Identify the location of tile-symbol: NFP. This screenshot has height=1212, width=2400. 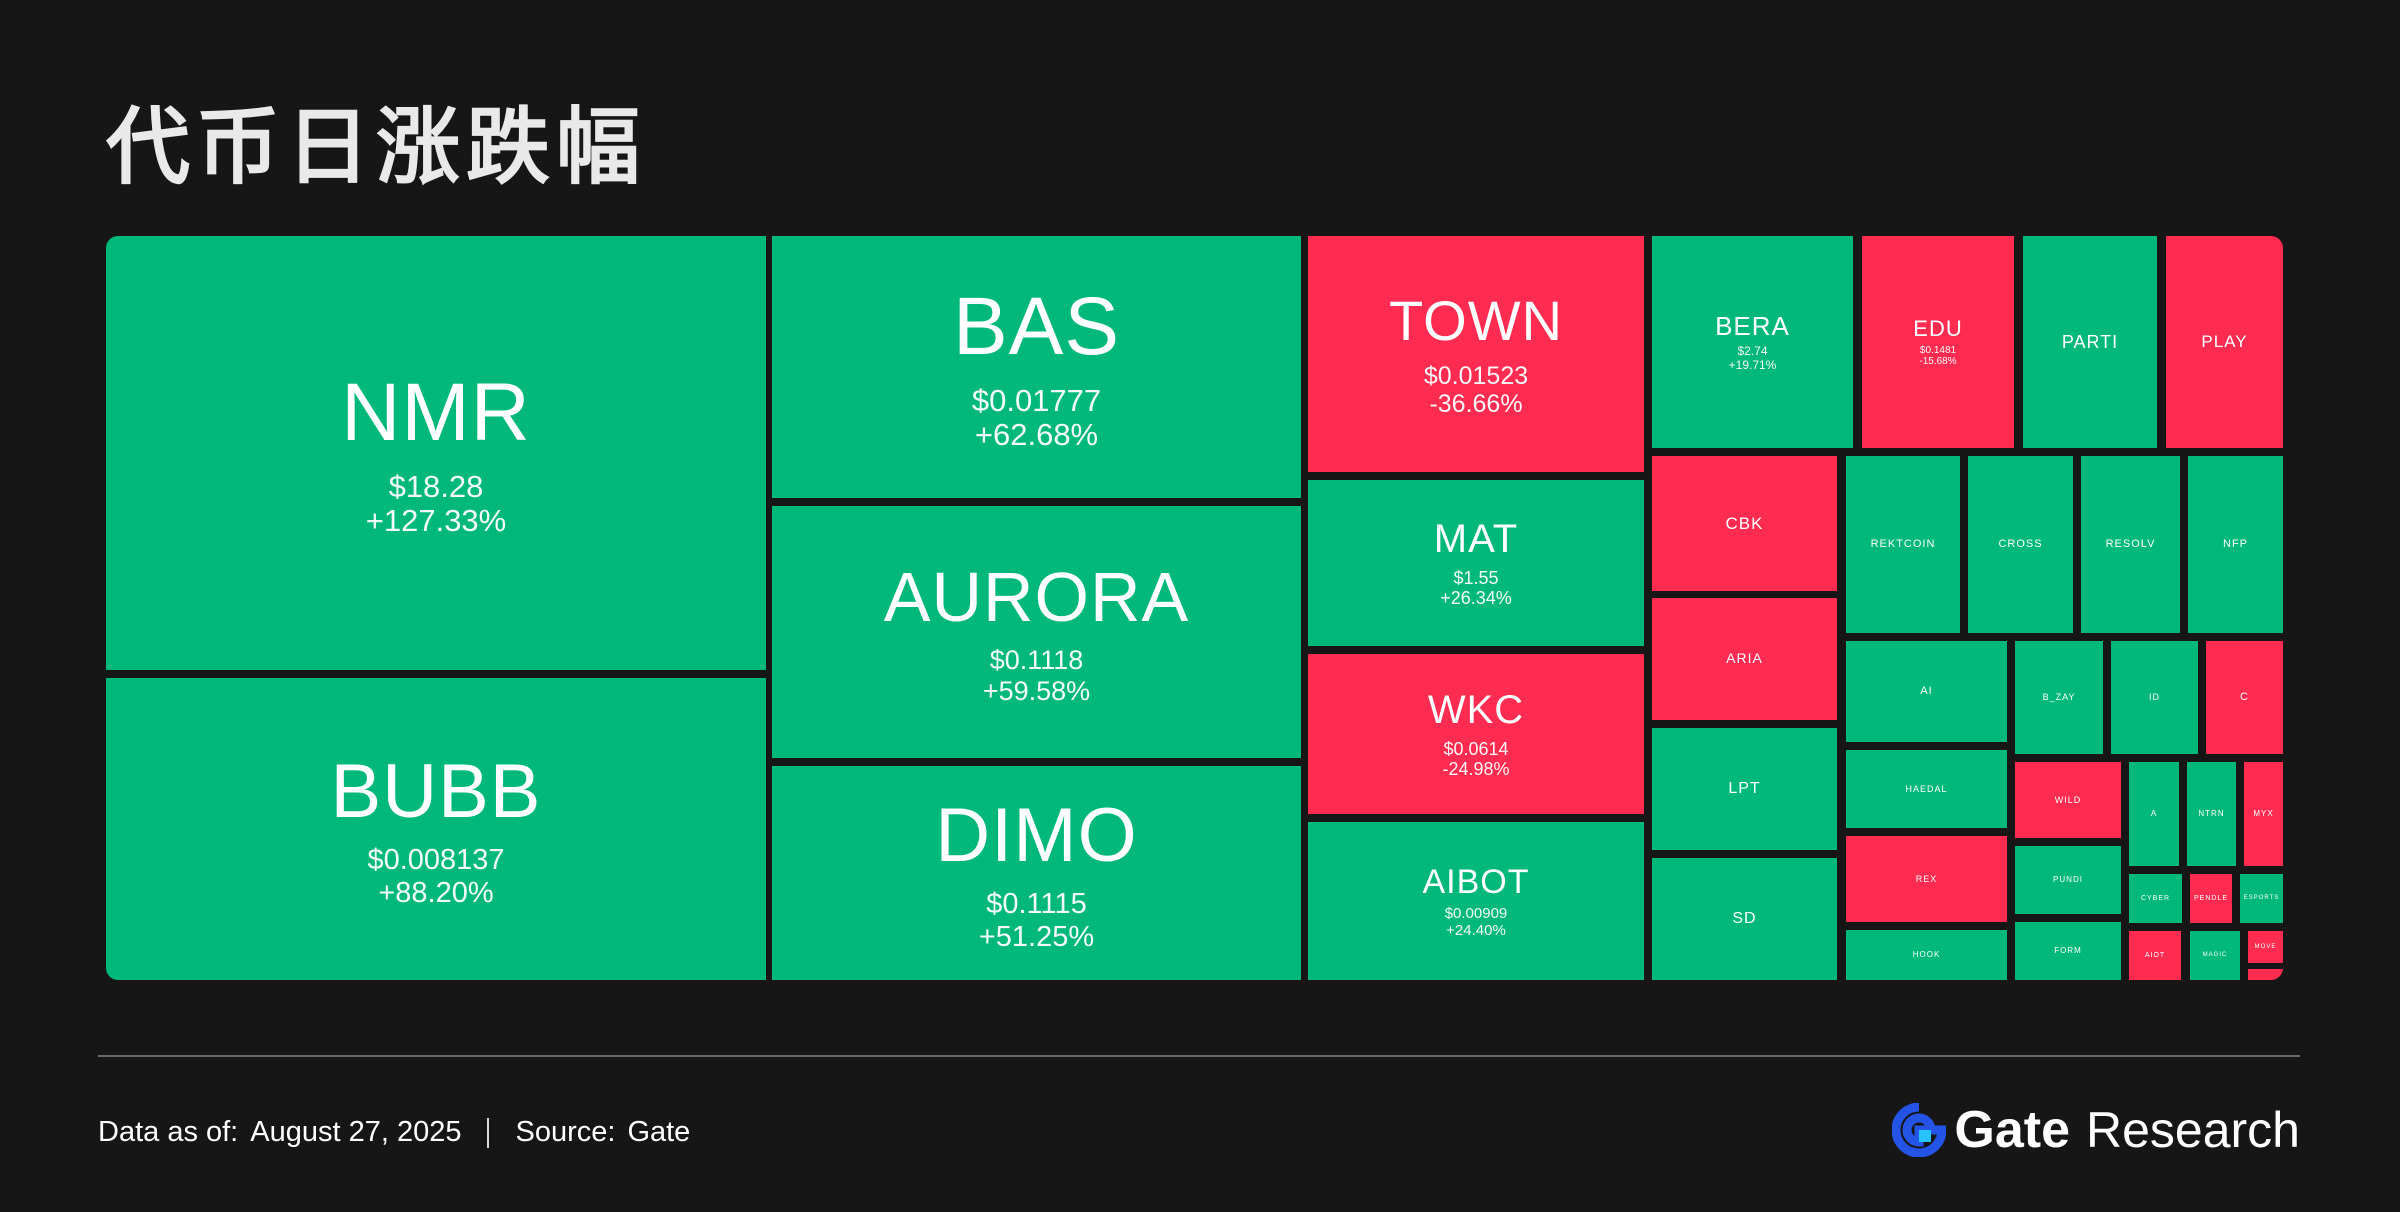
(2235, 544).